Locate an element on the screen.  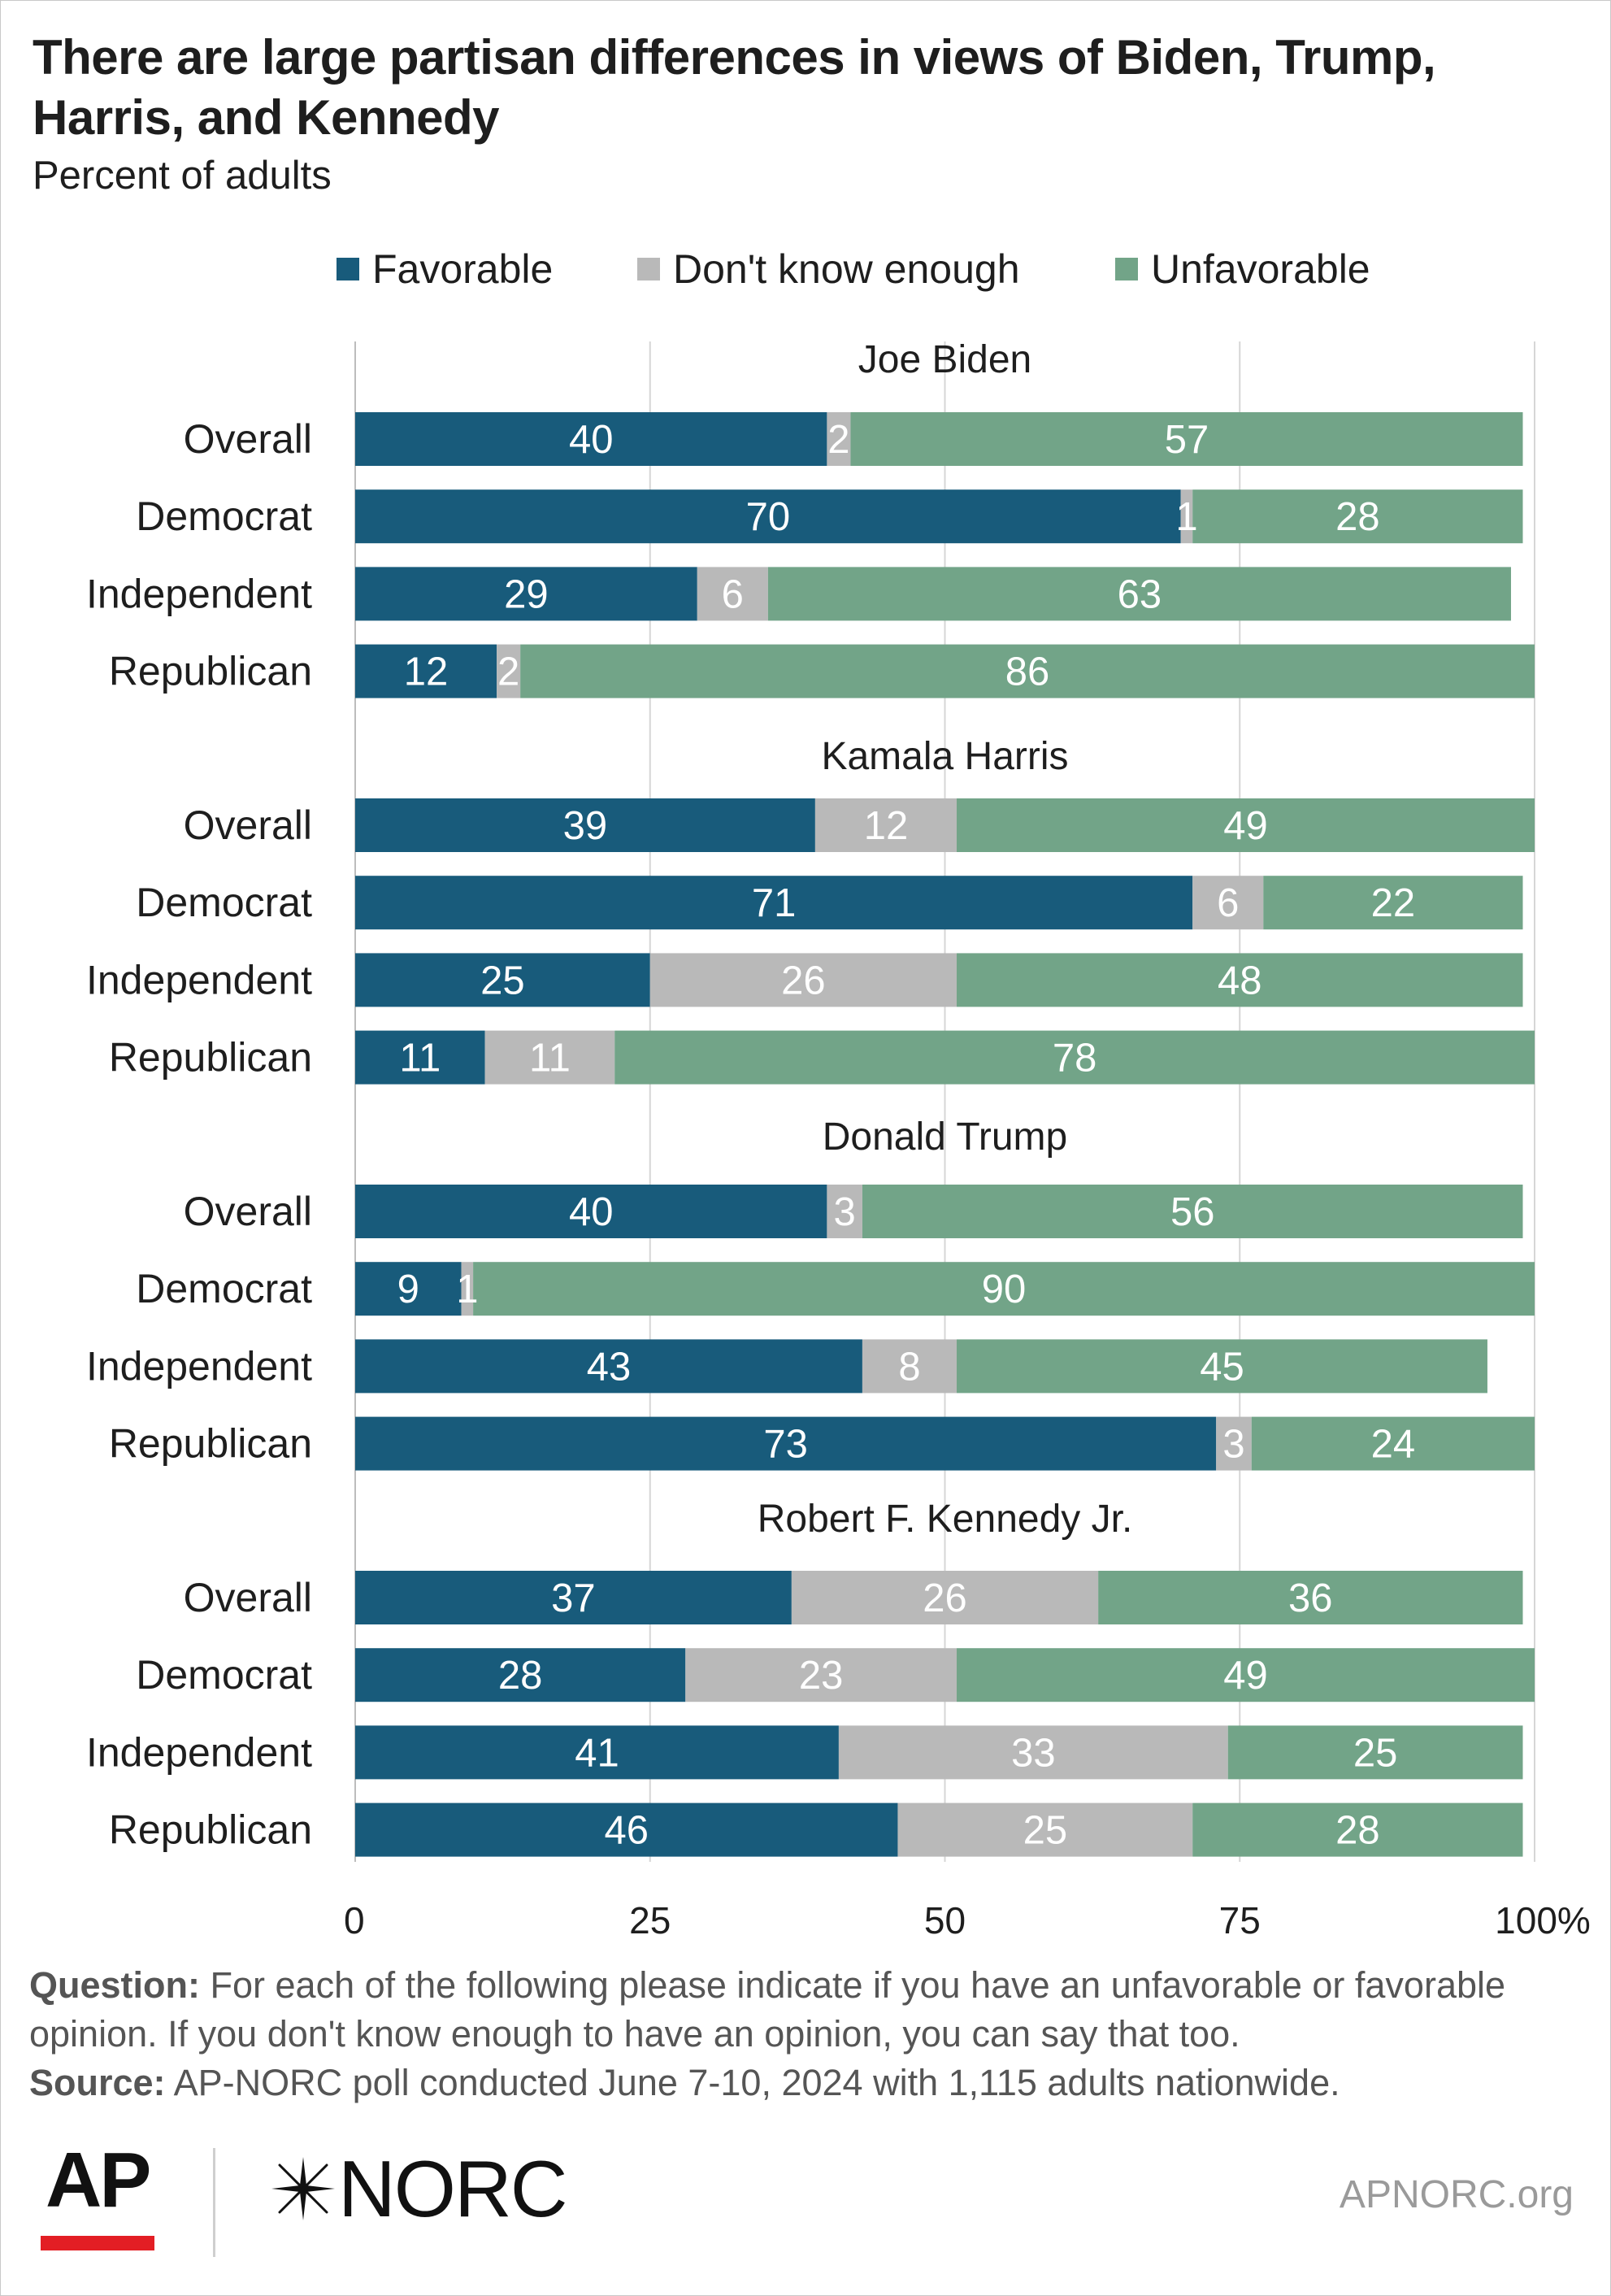
bar-dont-know-3-independent is located at coordinates (909, 1367).